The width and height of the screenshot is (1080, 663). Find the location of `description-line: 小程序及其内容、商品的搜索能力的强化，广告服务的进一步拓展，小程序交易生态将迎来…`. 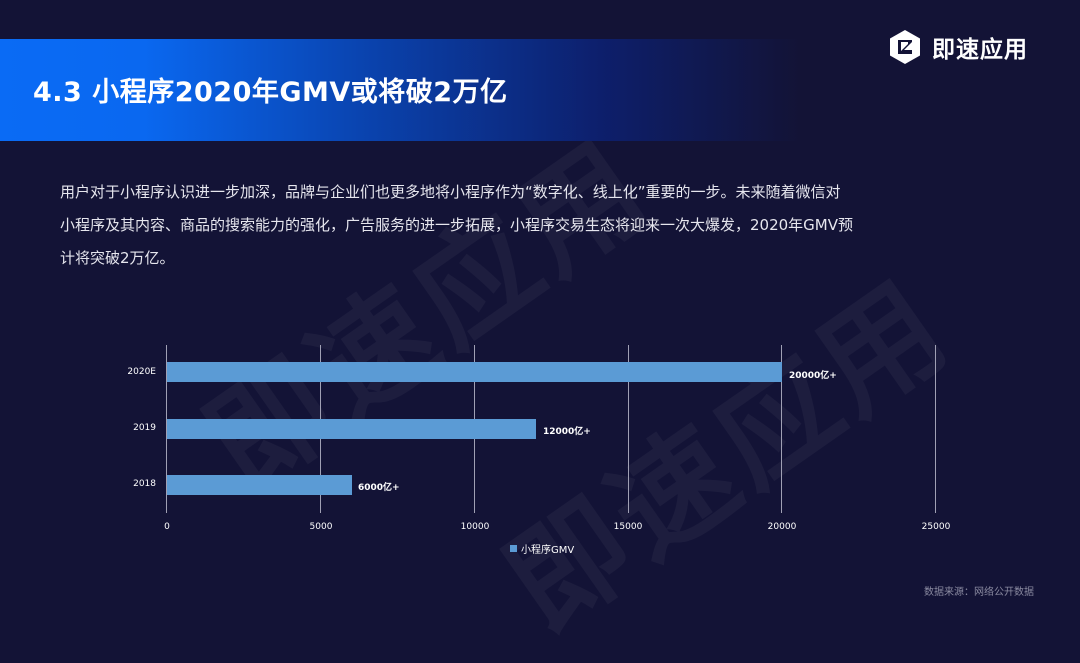

description-line: 小程序及其内容、商品的搜索能力的强化，广告服务的进一步拓展，小程序交易生态将迎来… is located at coordinates (457, 225).